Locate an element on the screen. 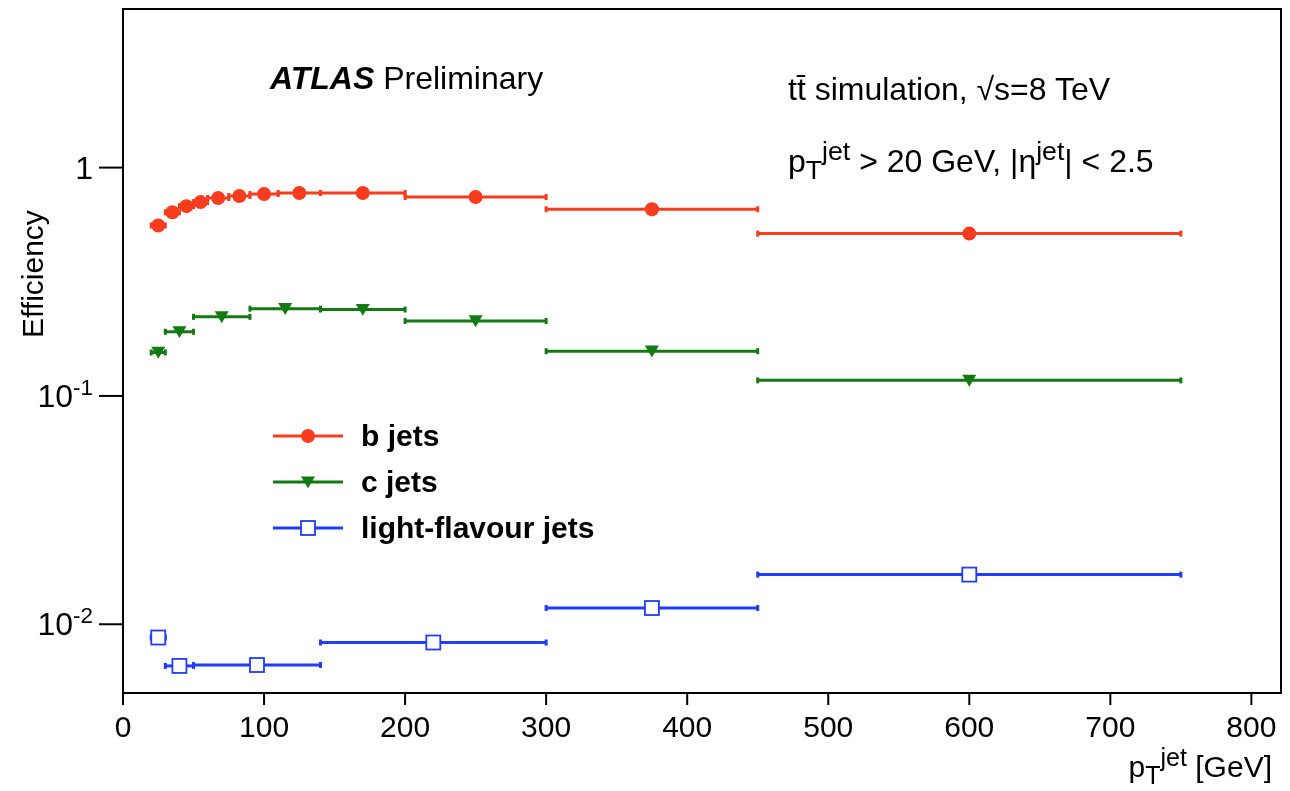 This screenshot has height=791, width=1290. x-tick-label: 400 is located at coordinates (687, 726).